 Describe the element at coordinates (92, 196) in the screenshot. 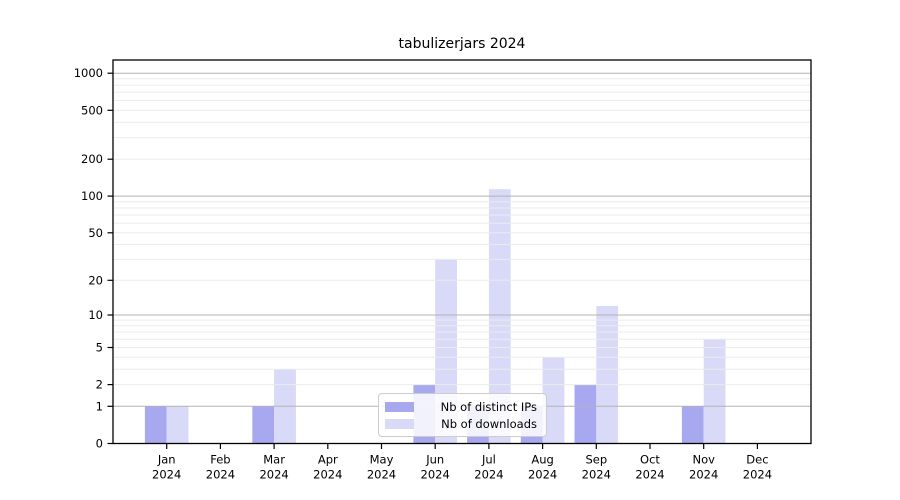

I see `y-tick-label: 100` at that location.